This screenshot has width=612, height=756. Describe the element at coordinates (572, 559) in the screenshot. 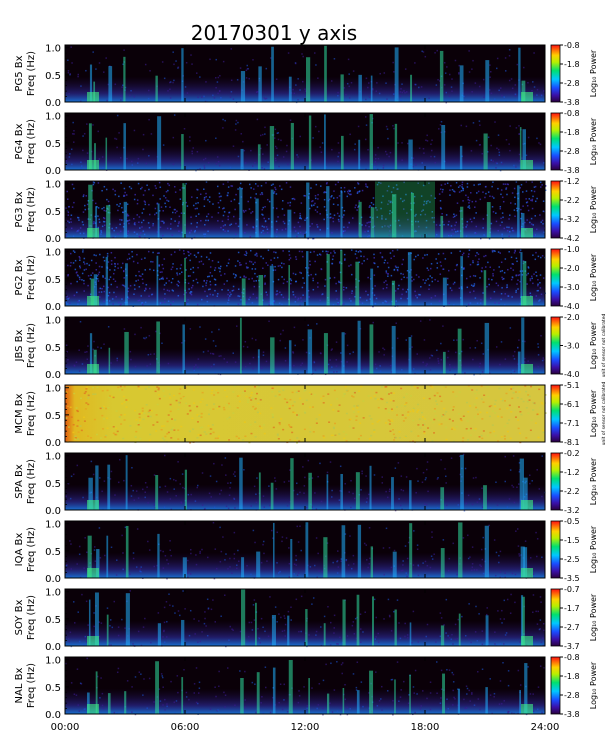

I see `colorbar-tick-label: -2.5` at that location.